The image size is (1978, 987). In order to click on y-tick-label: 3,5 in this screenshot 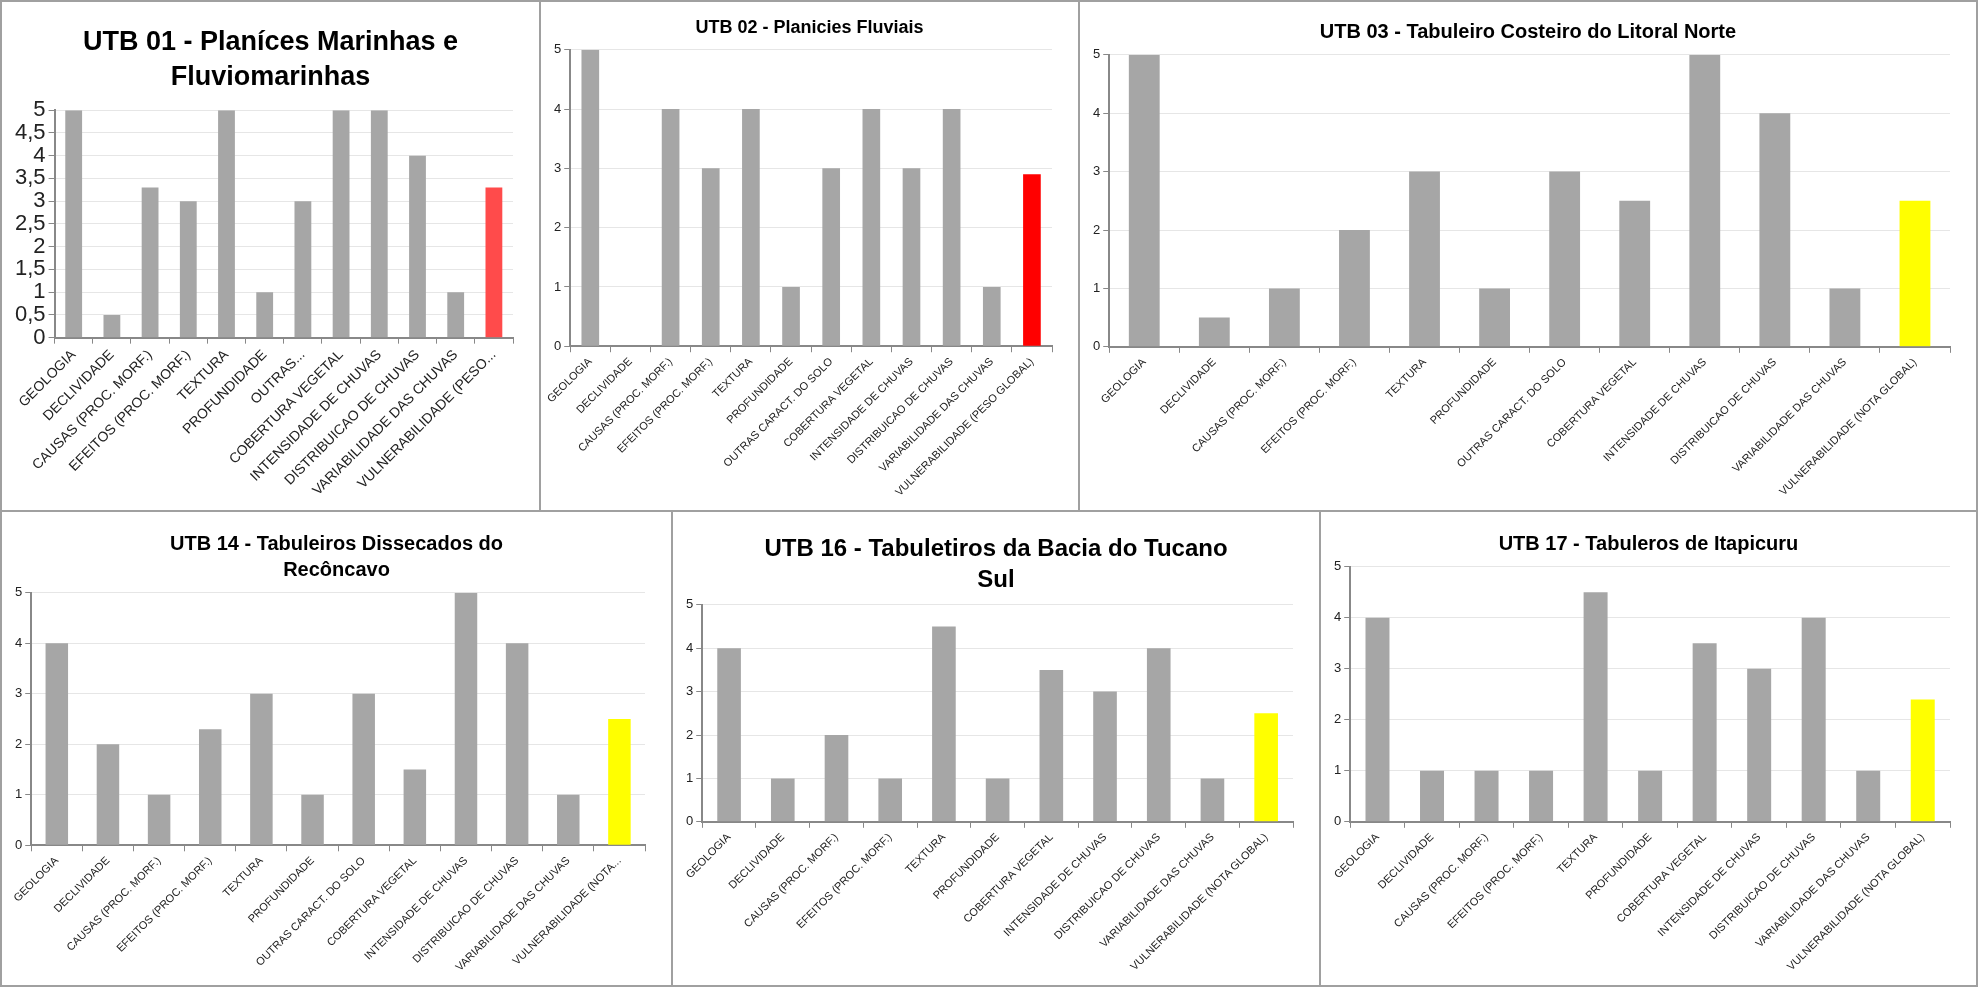, I will do `click(30, 177)`.